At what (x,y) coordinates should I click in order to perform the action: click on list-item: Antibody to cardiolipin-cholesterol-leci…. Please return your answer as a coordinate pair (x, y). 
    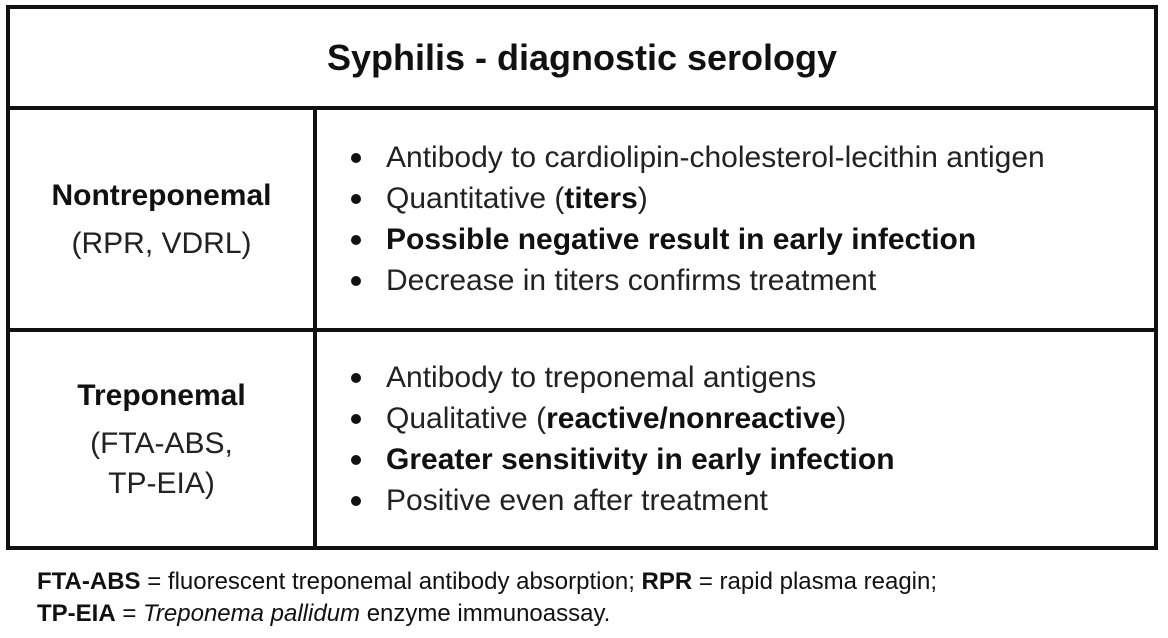
    Looking at the image, I should click on (752, 157).